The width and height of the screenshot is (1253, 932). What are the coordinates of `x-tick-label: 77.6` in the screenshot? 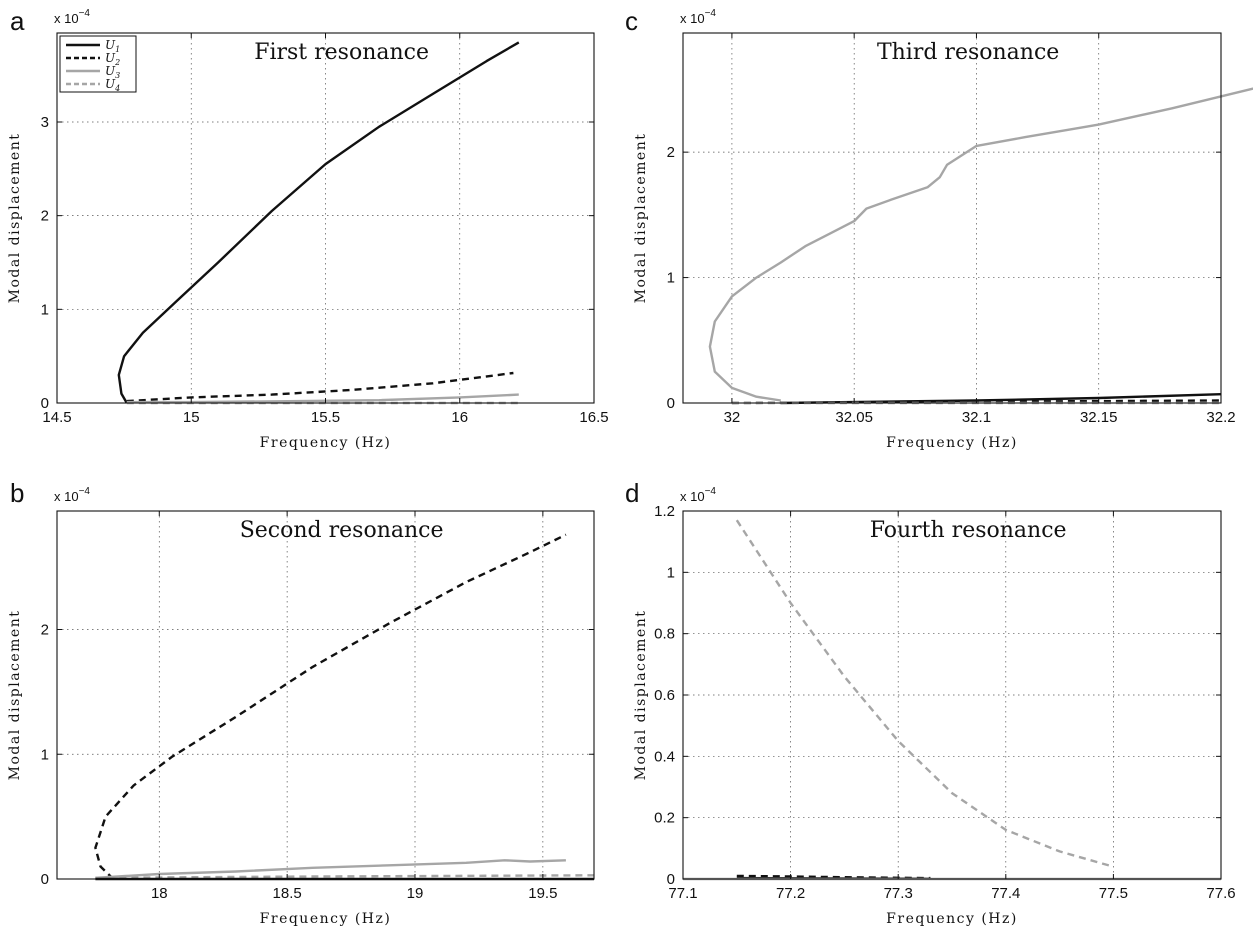 It's located at (1220, 893).